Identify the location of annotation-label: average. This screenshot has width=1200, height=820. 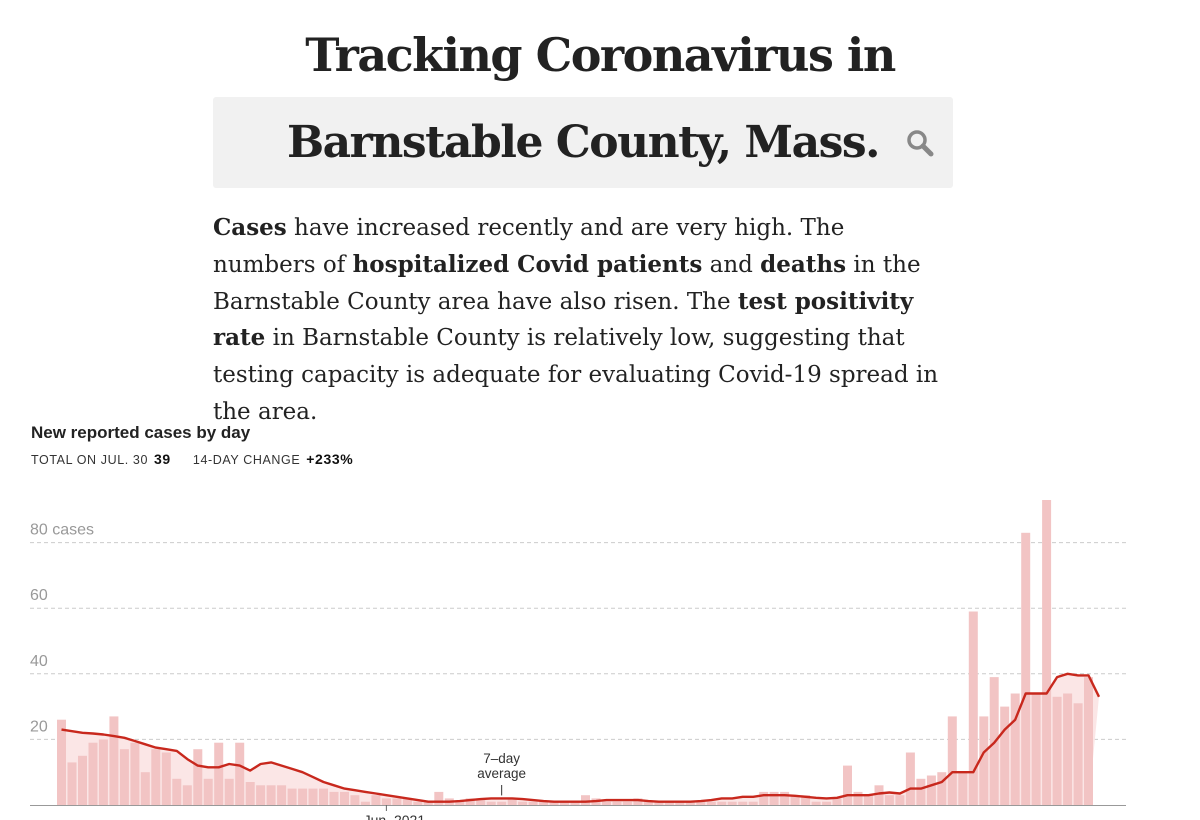
(501, 773).